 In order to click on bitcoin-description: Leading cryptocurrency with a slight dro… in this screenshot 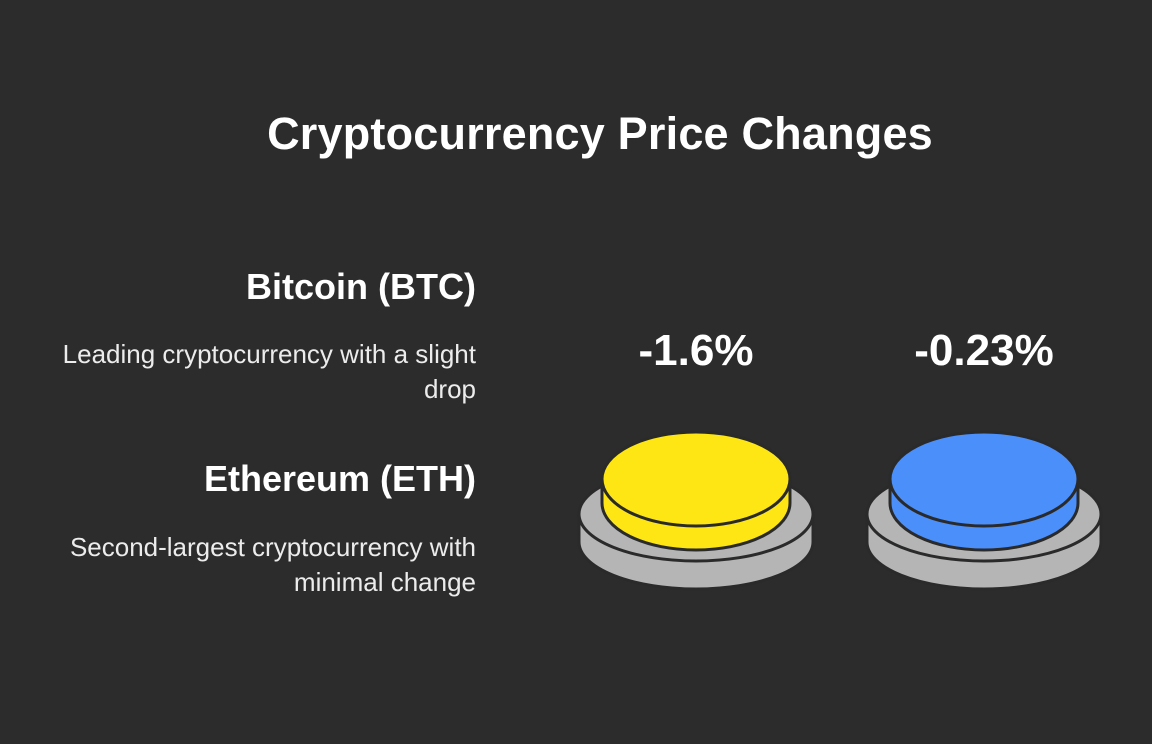, I will do `click(269, 371)`.